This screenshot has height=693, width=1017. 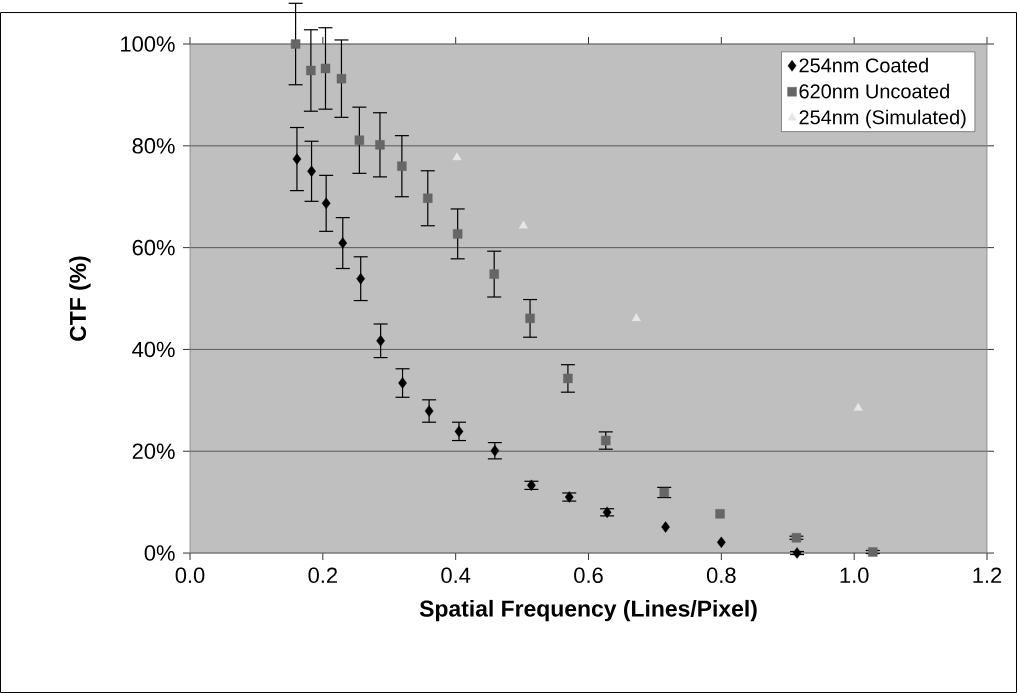 What do you see at coordinates (153, 451) in the screenshot?
I see `y-tick-label: 20%` at bounding box center [153, 451].